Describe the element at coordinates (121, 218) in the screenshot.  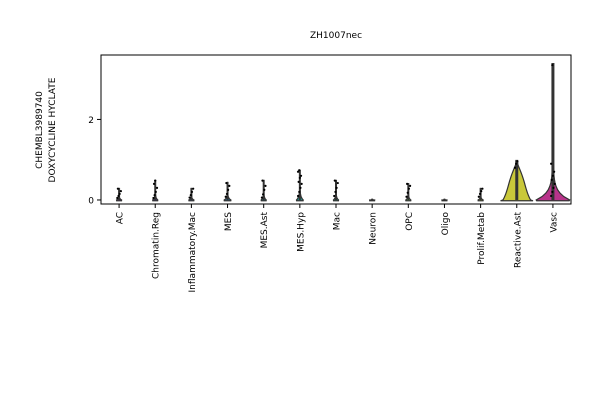
I see `x-tick-label-ac: AC` at that location.